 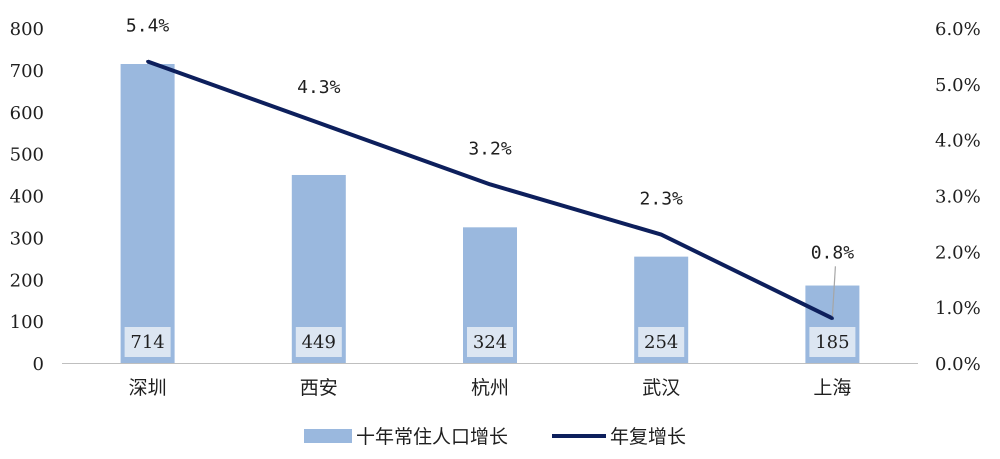 What do you see at coordinates (833, 252) in the screenshot?
I see `growth-value-label: 0.8%` at bounding box center [833, 252].